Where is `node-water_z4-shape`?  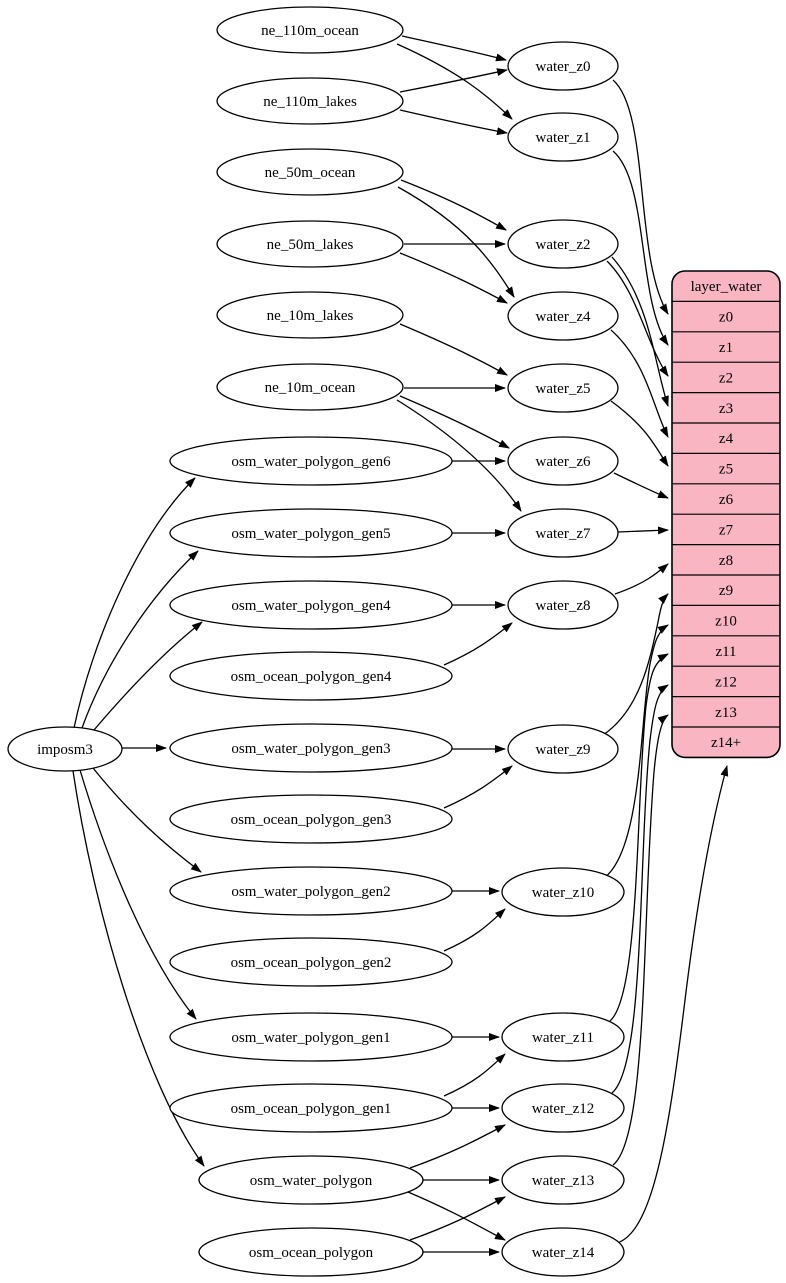 node-water_z4-shape is located at coordinates (563, 316).